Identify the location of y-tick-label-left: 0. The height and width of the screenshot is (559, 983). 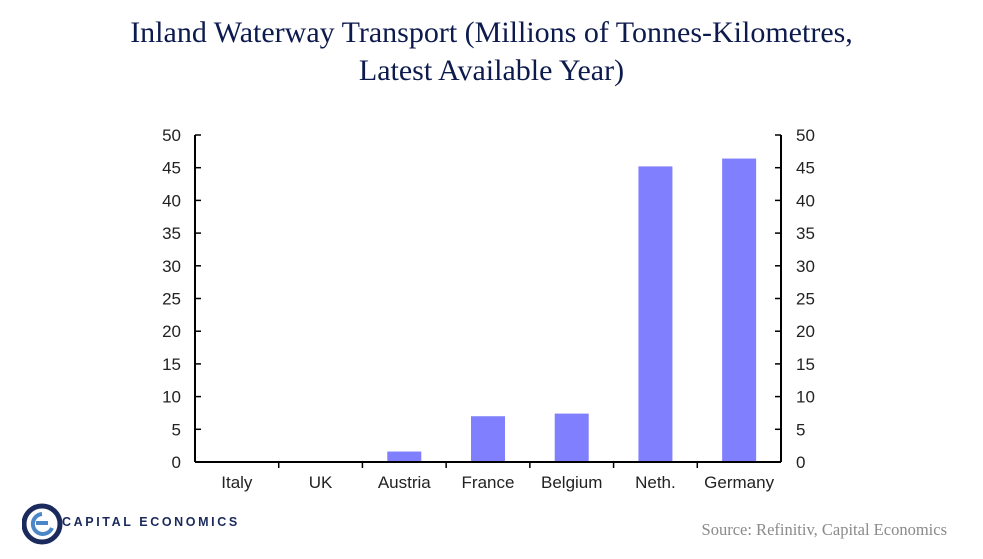
(176, 462).